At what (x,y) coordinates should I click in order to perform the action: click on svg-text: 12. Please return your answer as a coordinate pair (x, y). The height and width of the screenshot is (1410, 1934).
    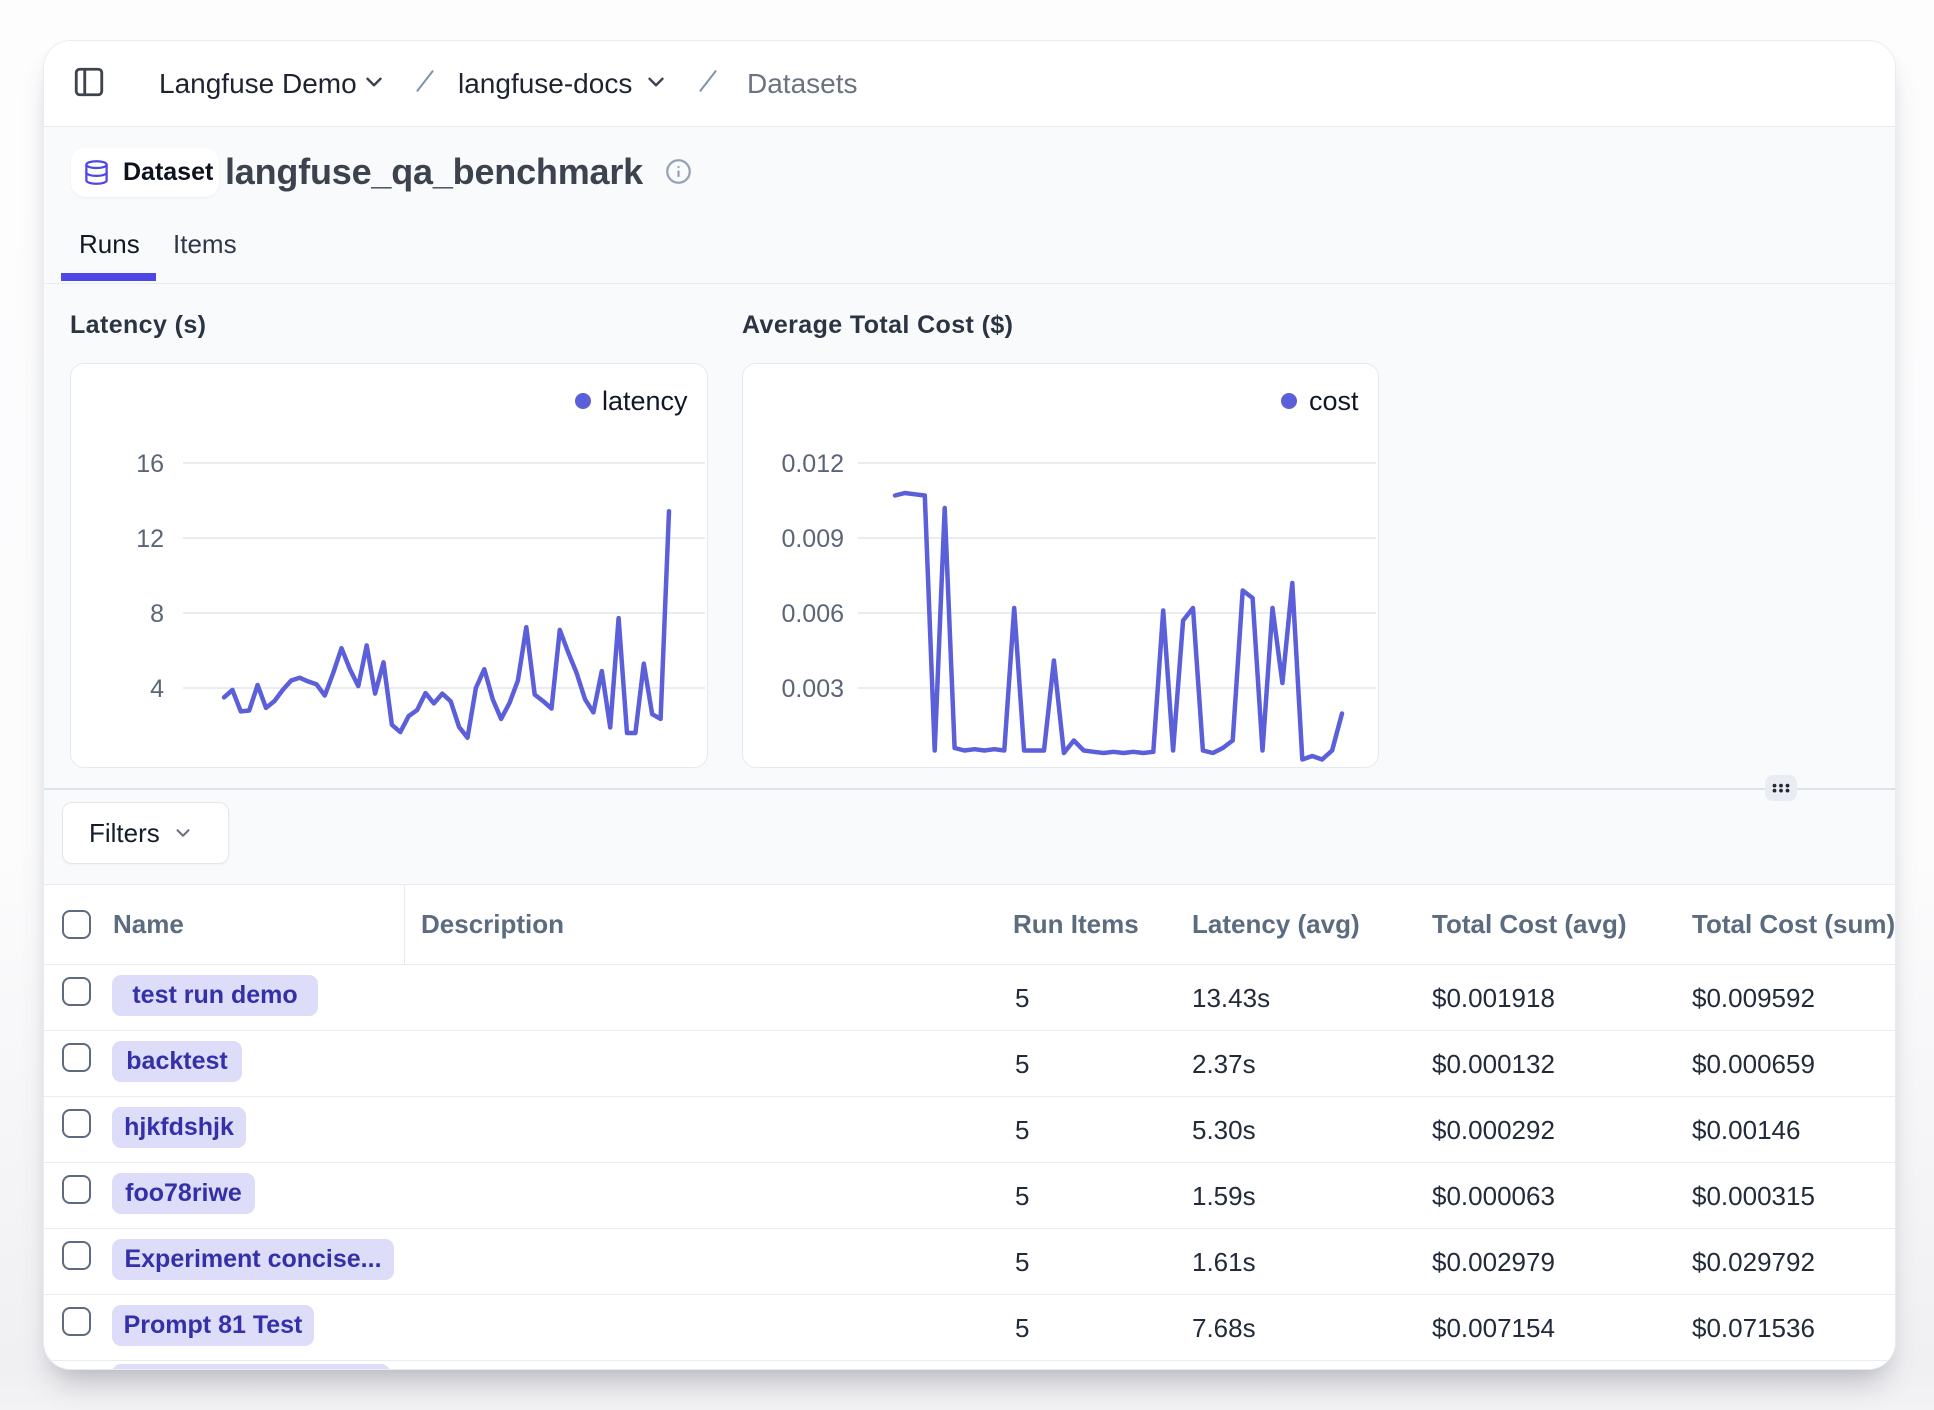
    Looking at the image, I should click on (150, 539).